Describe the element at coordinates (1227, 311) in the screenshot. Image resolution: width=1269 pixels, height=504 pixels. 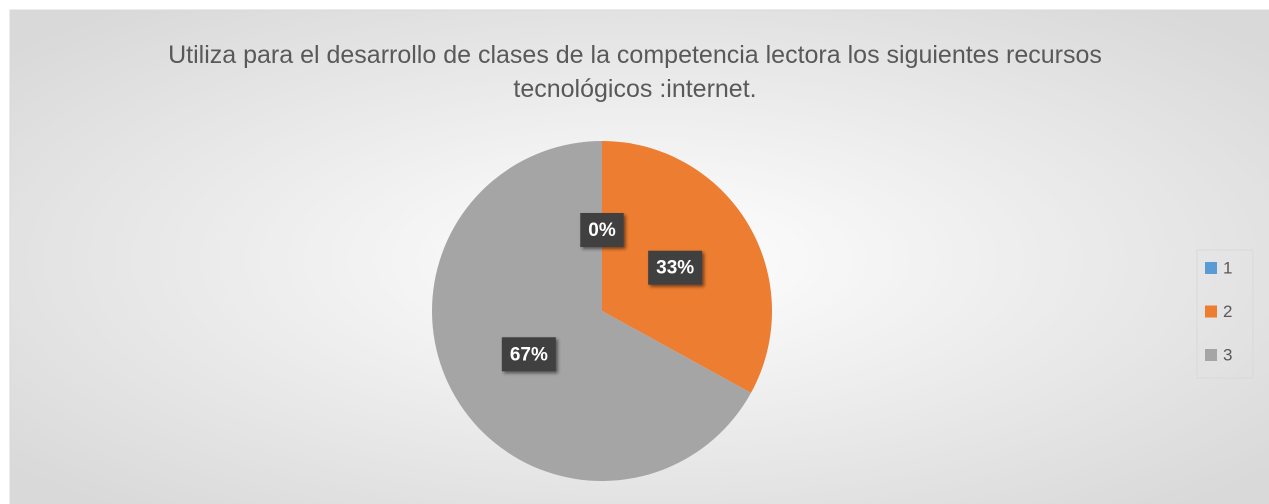
I see `legend-label: 2` at that location.